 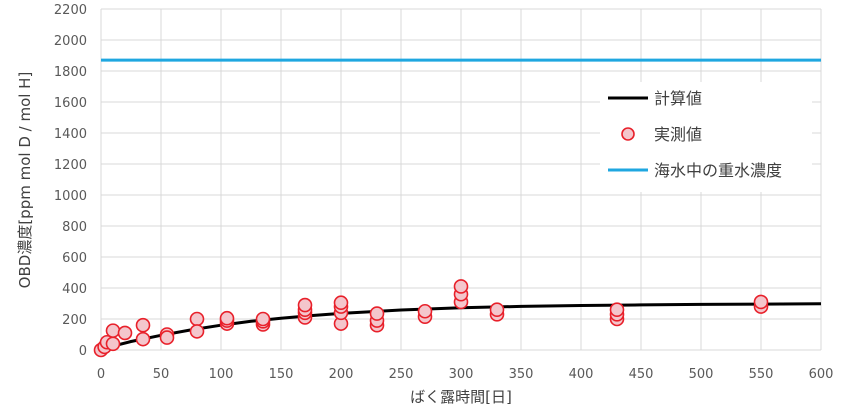 What do you see at coordinates (74, 289) in the screenshot?
I see `y-tick-label: 400` at bounding box center [74, 289].